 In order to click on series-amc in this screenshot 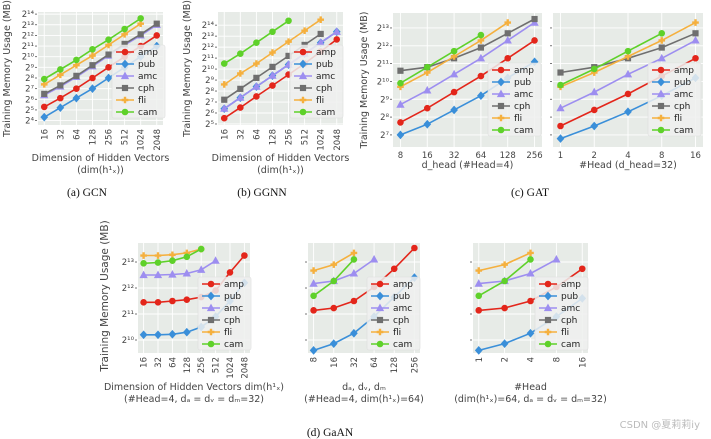, I will do `click(628, 73)`.